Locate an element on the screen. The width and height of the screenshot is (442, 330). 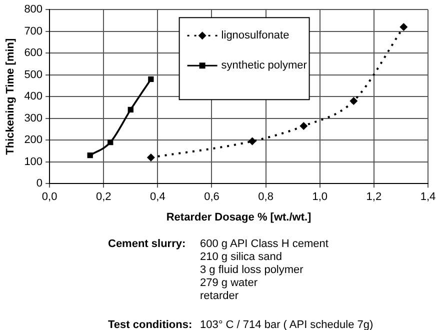
x-tick-label: 1,2 is located at coordinates (374, 197).